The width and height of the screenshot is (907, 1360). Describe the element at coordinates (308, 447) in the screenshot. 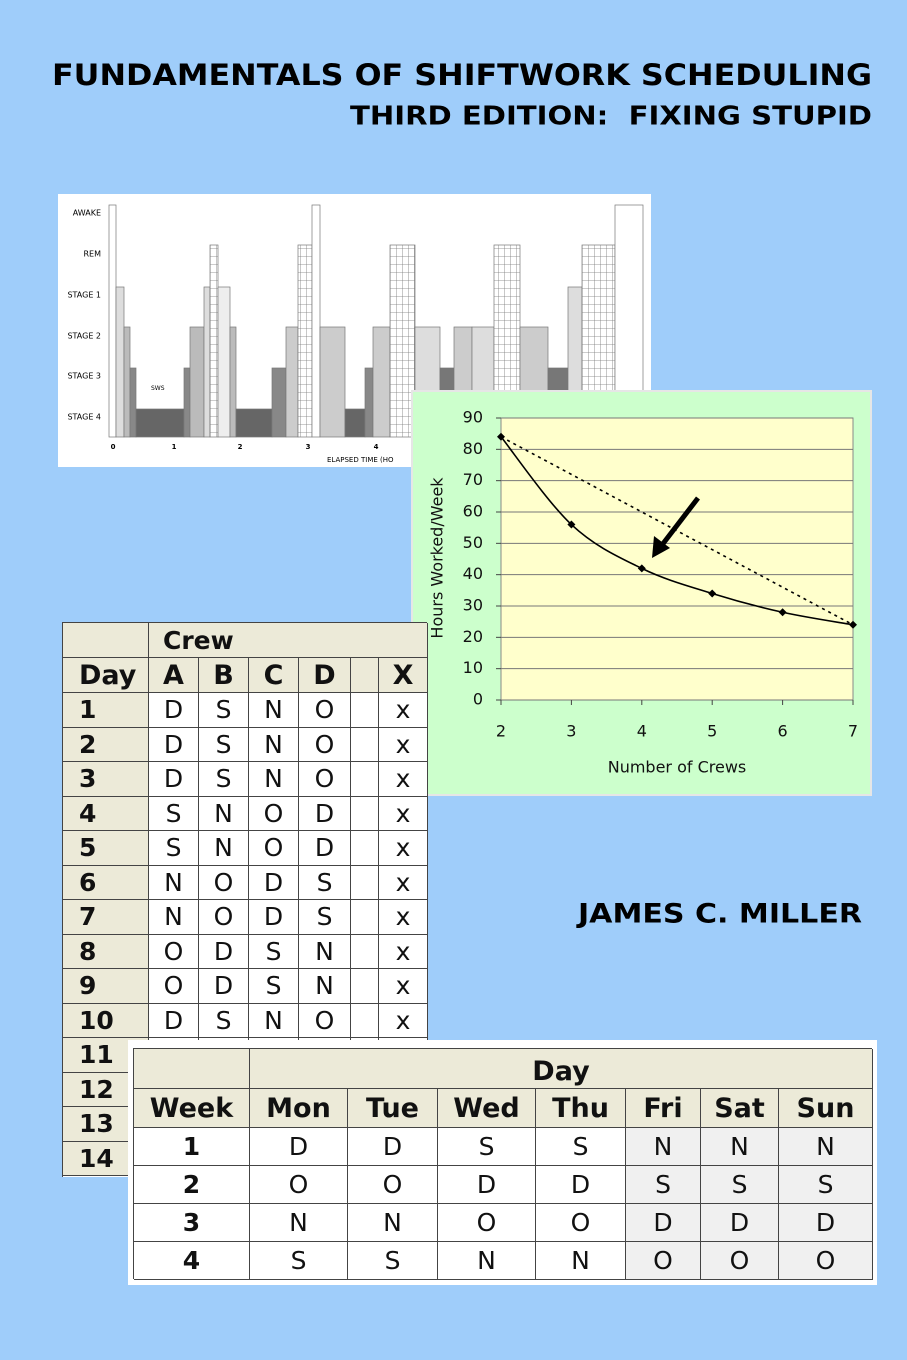

I see `x-tick-label: 3` at that location.